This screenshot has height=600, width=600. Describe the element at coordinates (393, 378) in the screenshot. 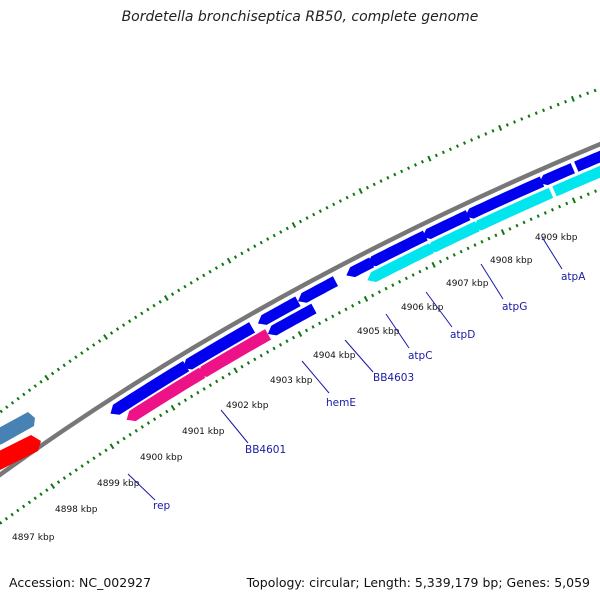

I see `gene-label-bb4603: BB4603` at that location.